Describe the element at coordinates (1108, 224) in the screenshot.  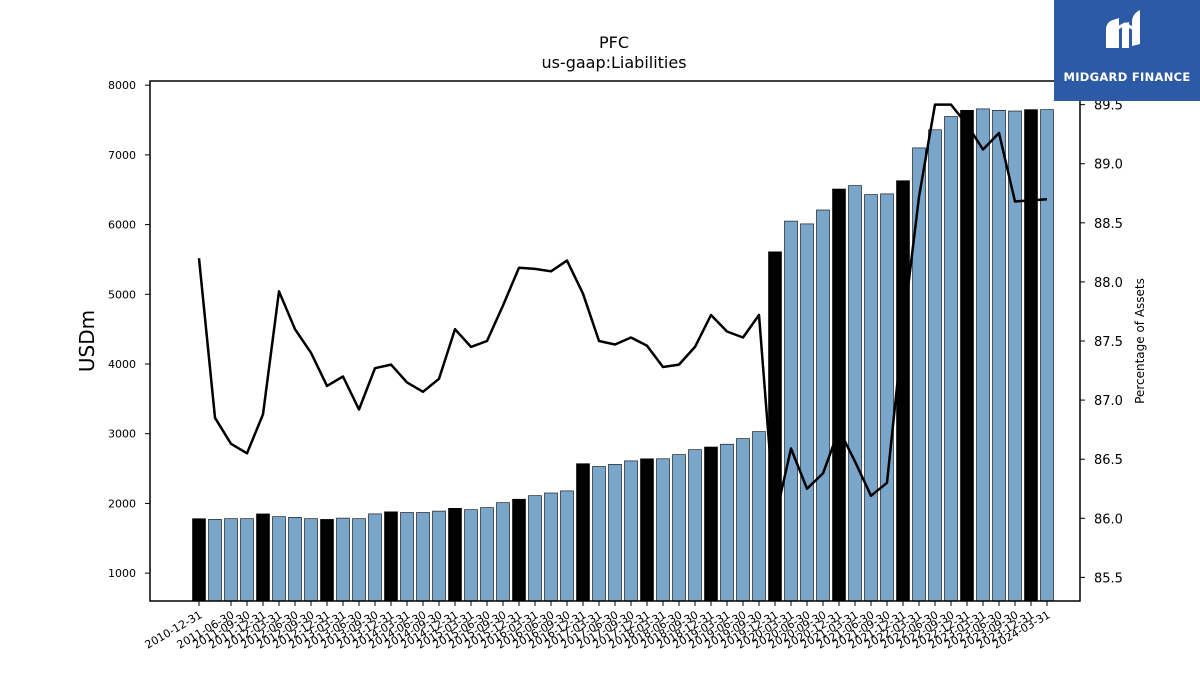
I see `y2-tick-label: 88.5` at that location.